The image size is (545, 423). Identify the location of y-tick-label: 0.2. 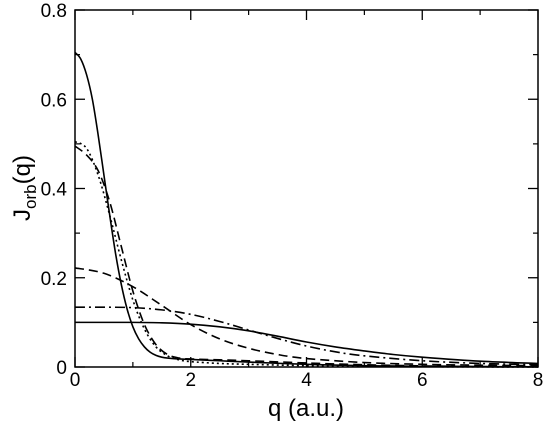
(54, 279).